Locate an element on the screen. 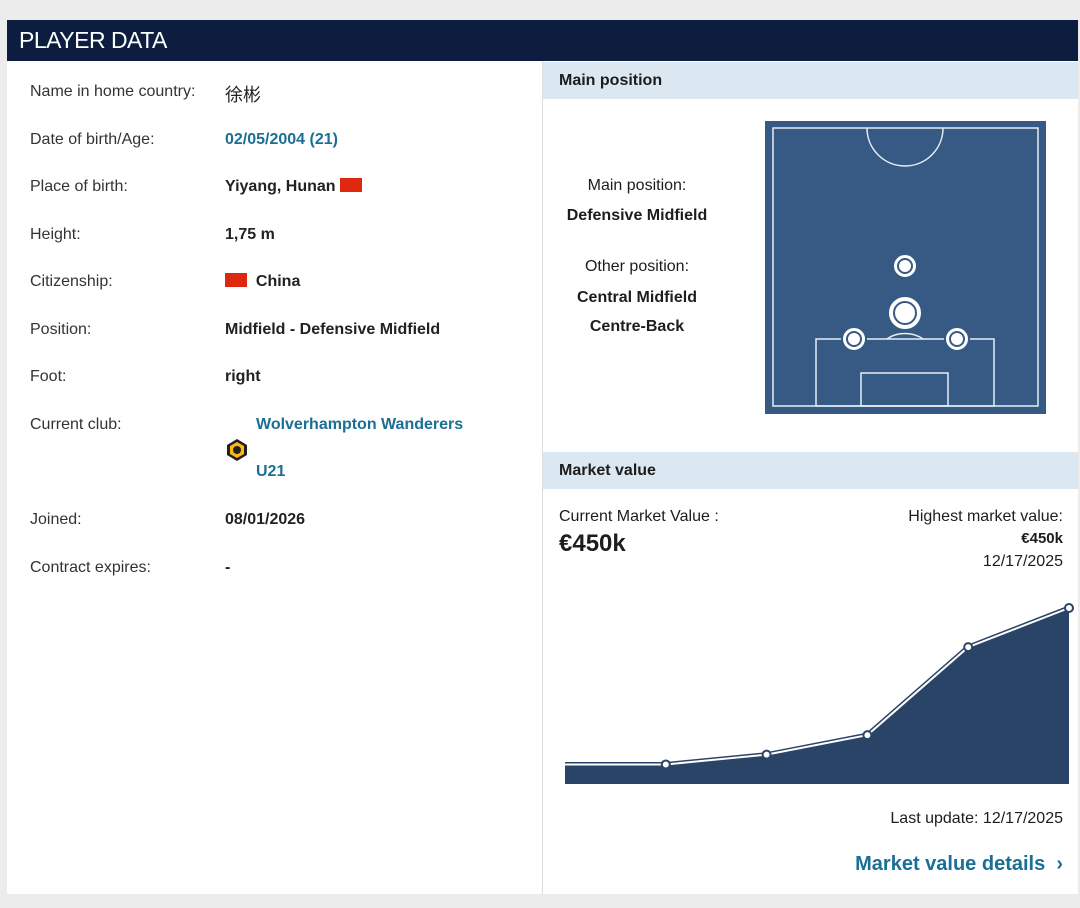 Image resolution: width=1080 pixels, height=908 pixels. label: Other position: is located at coordinates (637, 266).